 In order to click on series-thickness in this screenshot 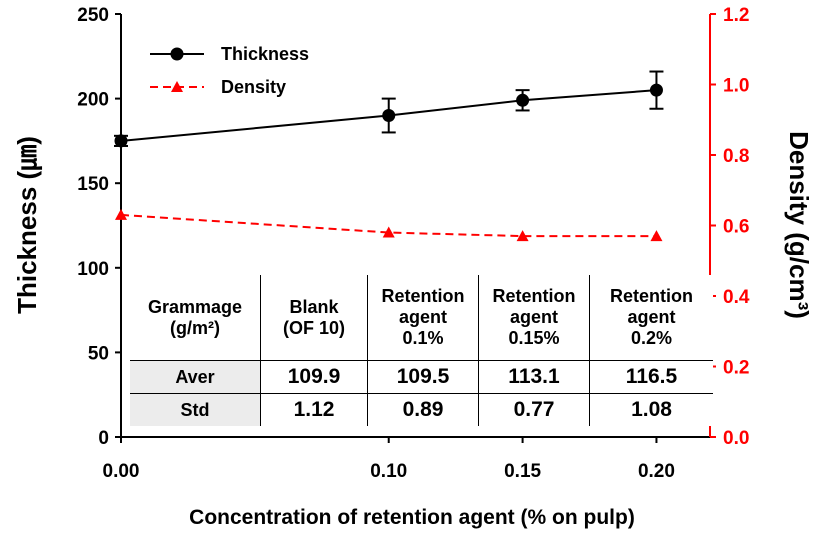, I will do `click(389, 109)`.